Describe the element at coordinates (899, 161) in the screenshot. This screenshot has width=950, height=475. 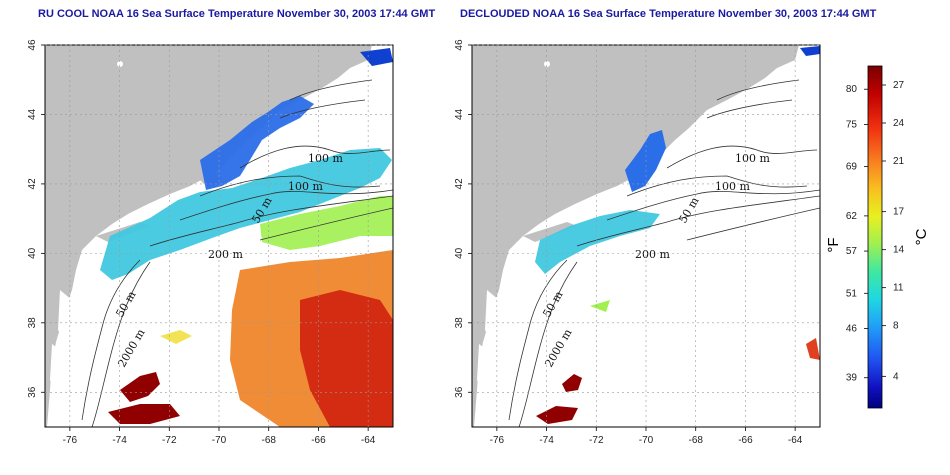
I see `colorbar-c-label: 21` at that location.